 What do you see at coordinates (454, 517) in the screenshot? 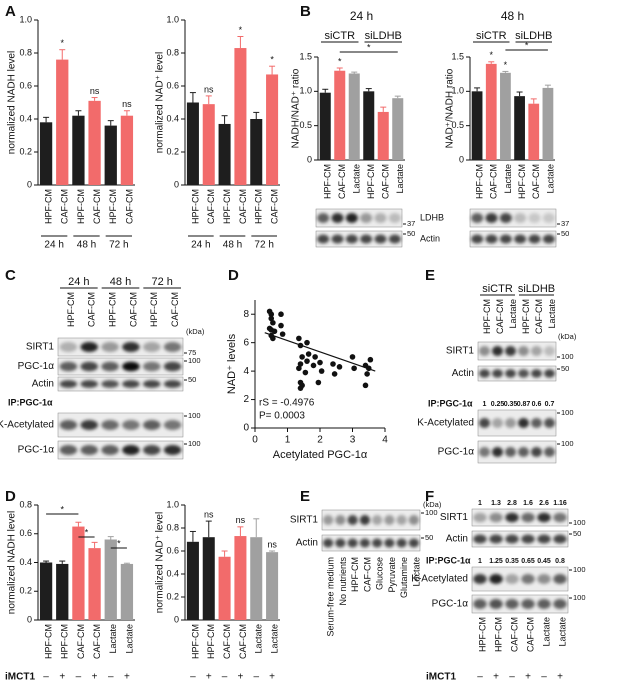
I see `row-label: SIRT1` at bounding box center [454, 517].